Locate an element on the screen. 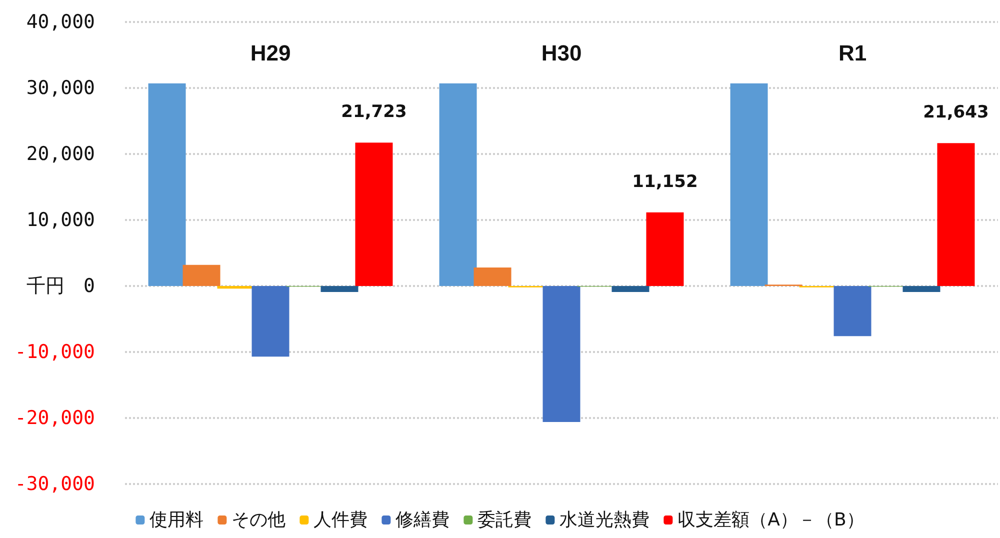 The width and height of the screenshot is (1000, 538). legend-label: 水道光熱費 is located at coordinates (605, 520).